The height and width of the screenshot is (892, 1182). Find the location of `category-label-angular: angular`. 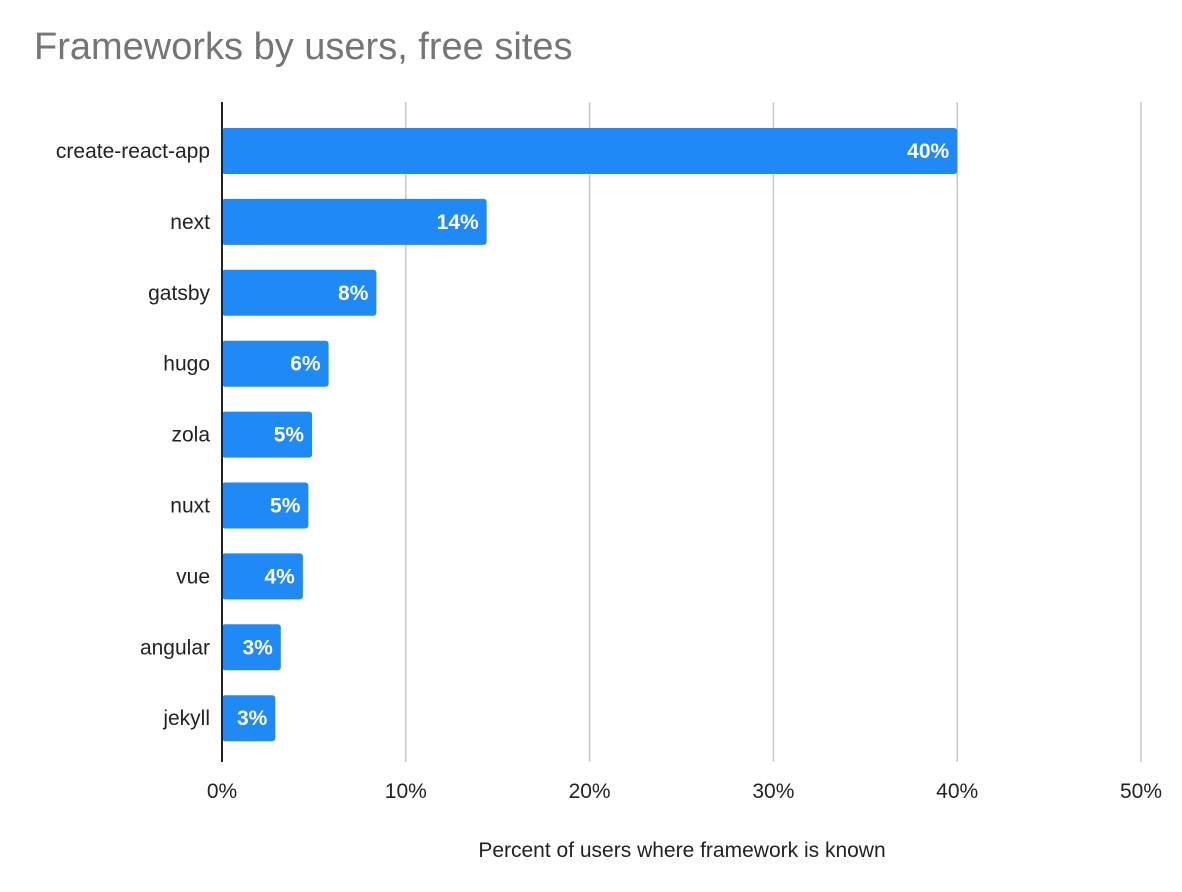

category-label-angular: angular is located at coordinates (175, 647).